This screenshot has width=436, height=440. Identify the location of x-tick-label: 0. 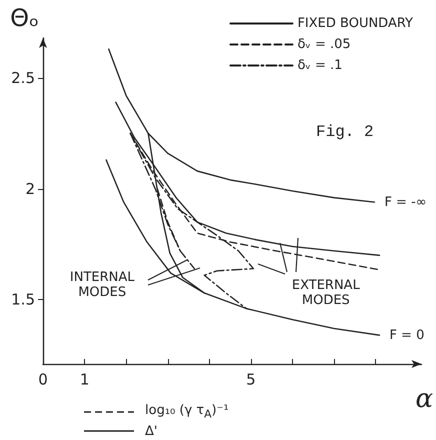
(43, 379).